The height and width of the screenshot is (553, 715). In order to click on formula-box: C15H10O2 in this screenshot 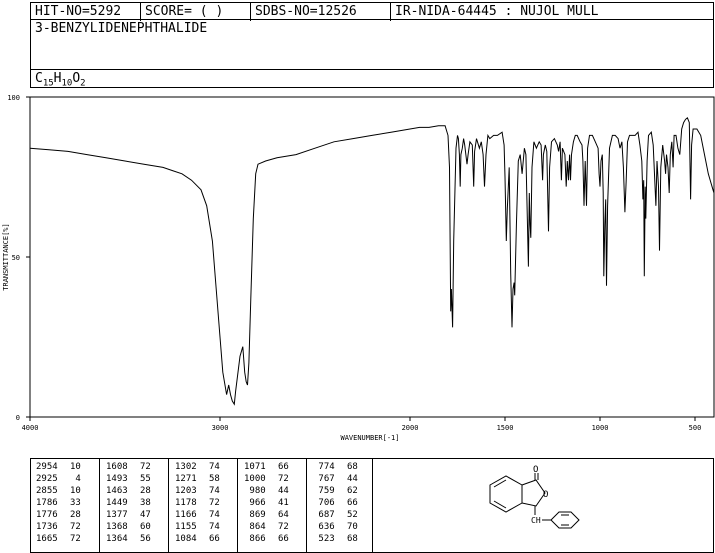, I will do `click(372, 79)`.